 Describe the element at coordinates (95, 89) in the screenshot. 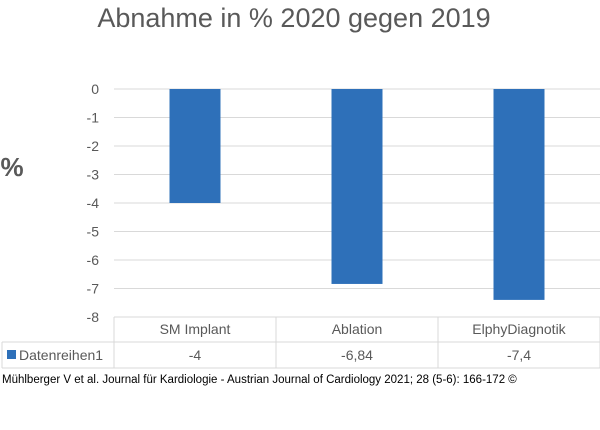

I see `y-tick-label: 0` at that location.